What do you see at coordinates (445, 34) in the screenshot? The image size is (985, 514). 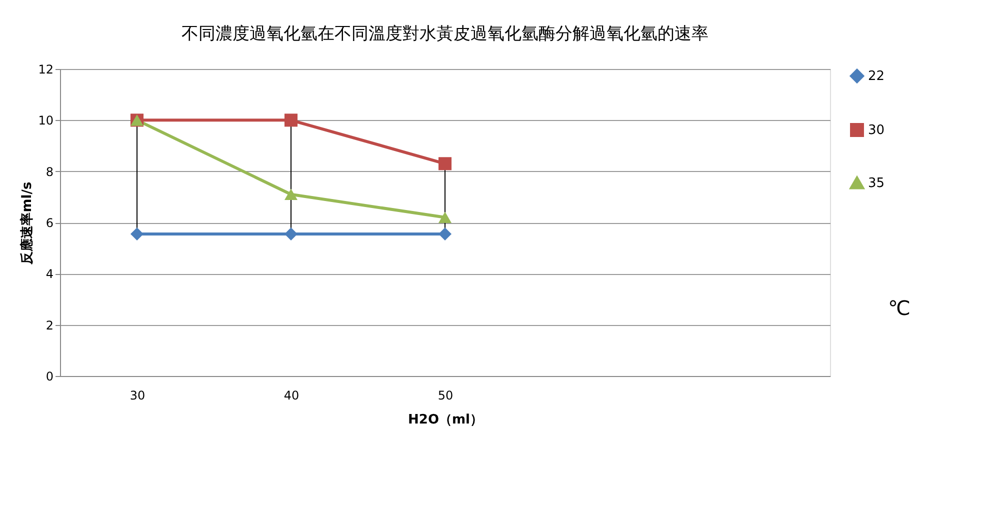 I see `chart-title: 不同濃度過氧化氫在不同溫度對水黃皮過氧化氫酶分解過氧化氫的速率` at bounding box center [445, 34].